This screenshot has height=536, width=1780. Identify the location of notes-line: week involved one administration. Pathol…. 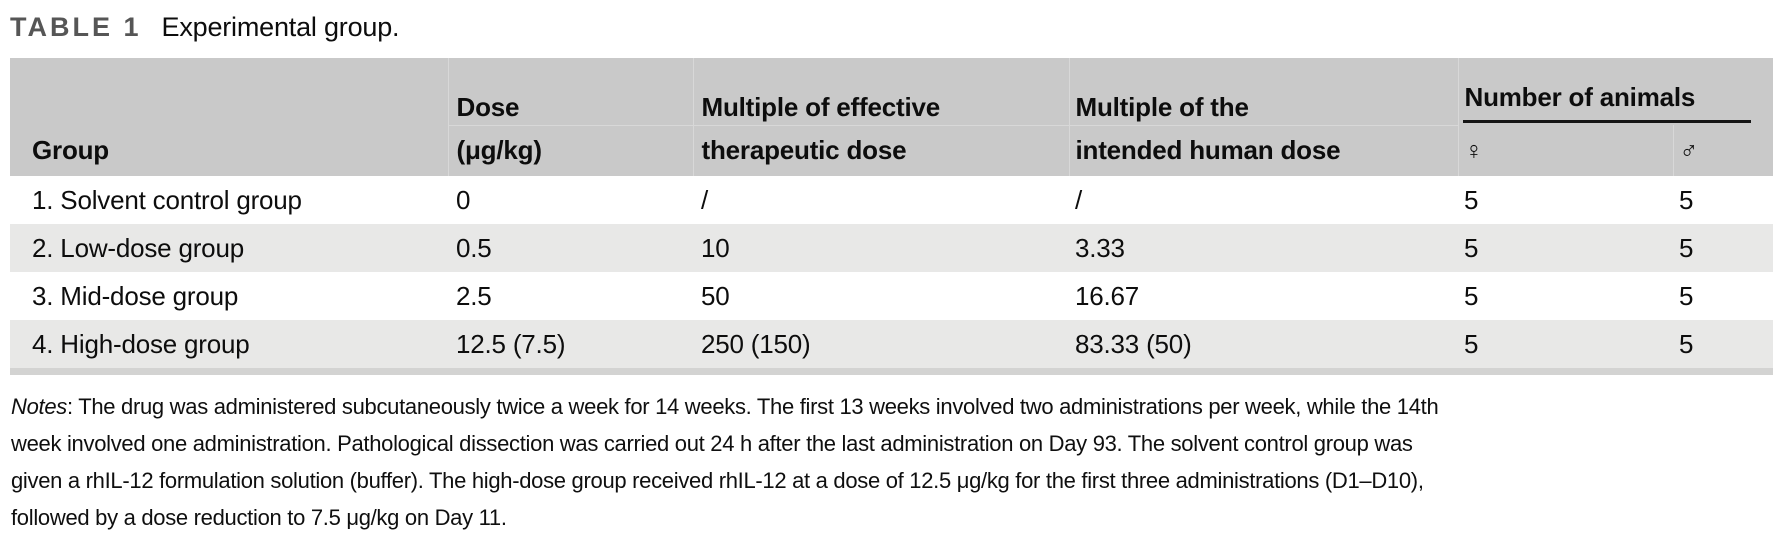
(712, 443).